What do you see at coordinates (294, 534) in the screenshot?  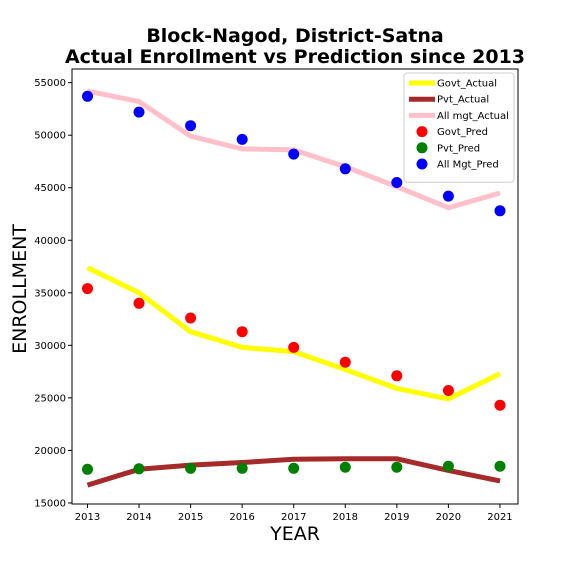 I see `x-axis-label: YEAR` at bounding box center [294, 534].